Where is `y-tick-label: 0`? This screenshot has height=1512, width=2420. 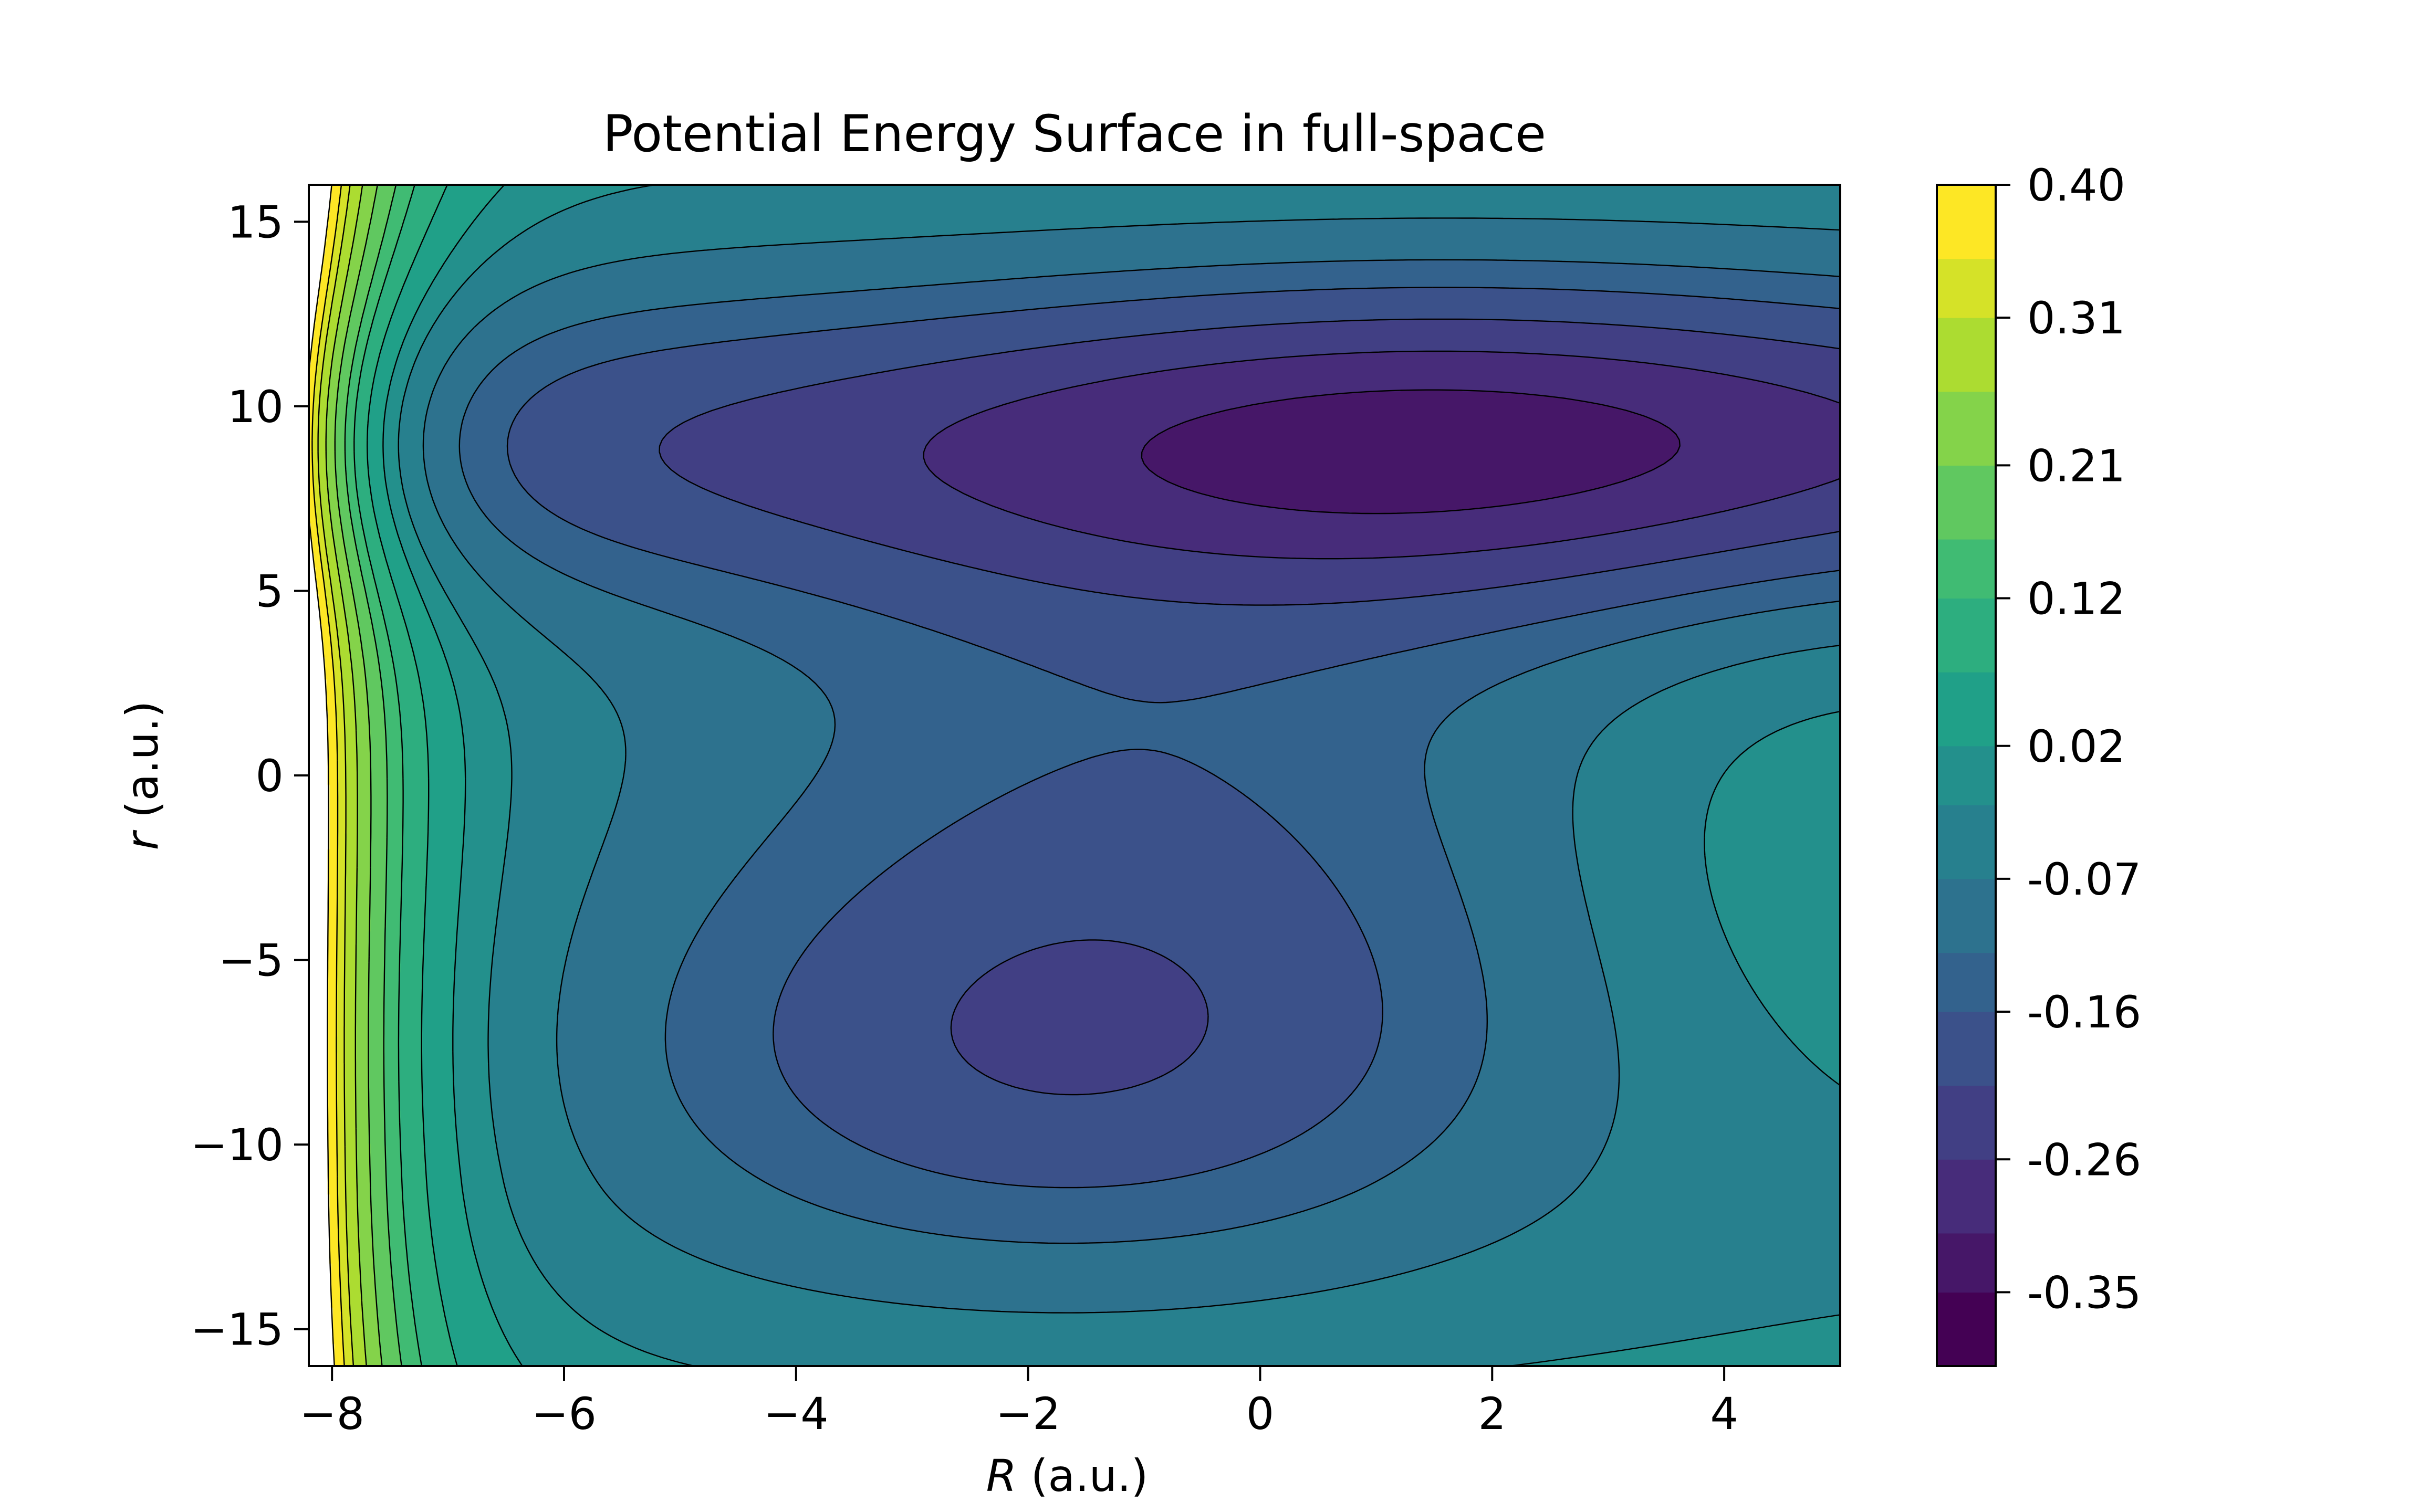
y-tick-label: 0 is located at coordinates (270, 776).